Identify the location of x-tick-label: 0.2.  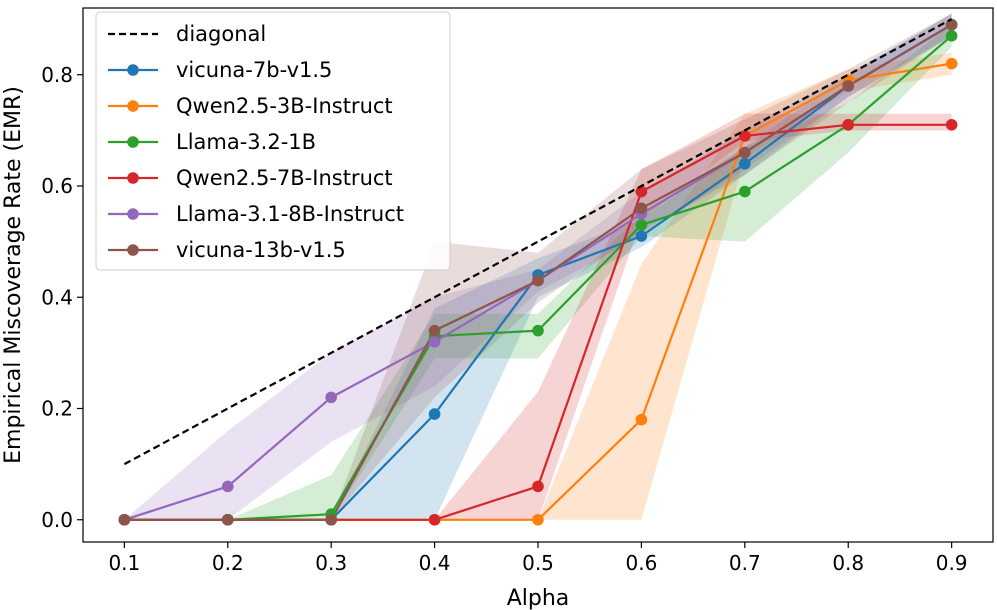
(228, 563).